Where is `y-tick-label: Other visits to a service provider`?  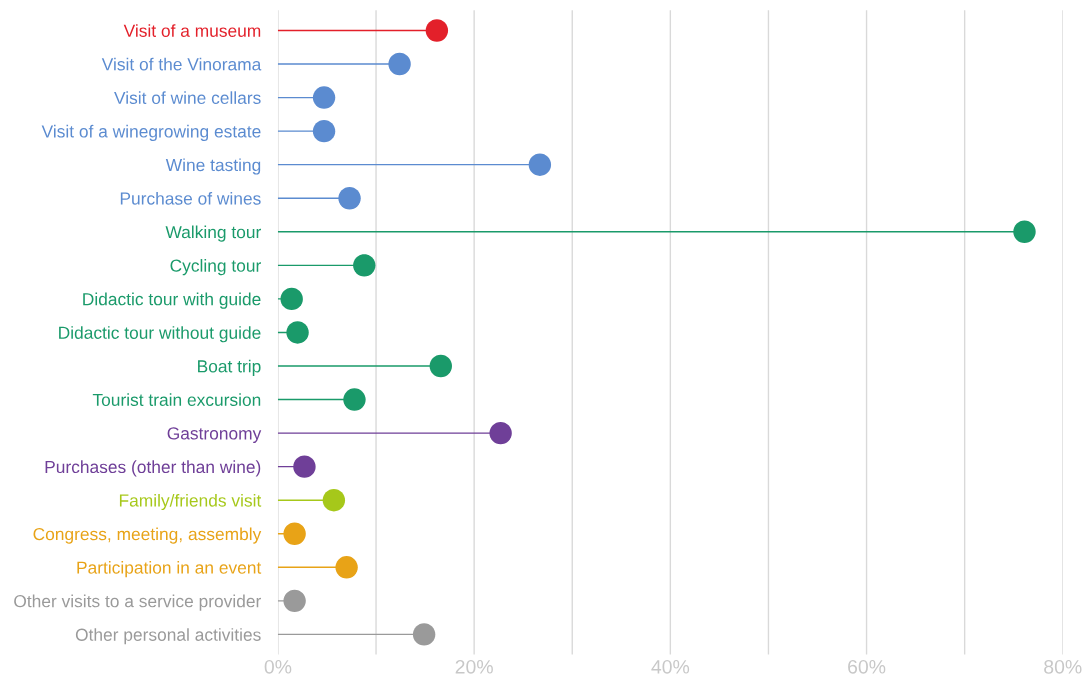
y-tick-label: Other visits to a service provider is located at coordinates (138, 602).